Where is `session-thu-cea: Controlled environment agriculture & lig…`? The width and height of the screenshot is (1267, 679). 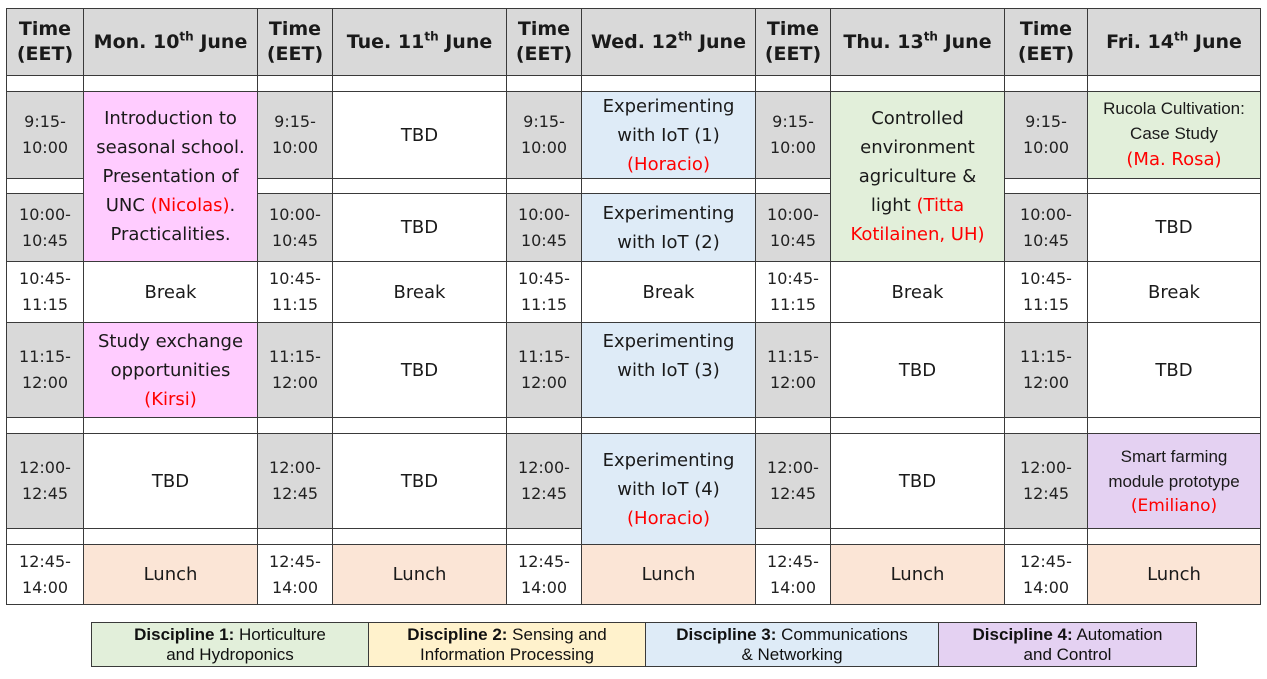
session-thu-cea: Controlled environment agriculture & lig… is located at coordinates (917, 176).